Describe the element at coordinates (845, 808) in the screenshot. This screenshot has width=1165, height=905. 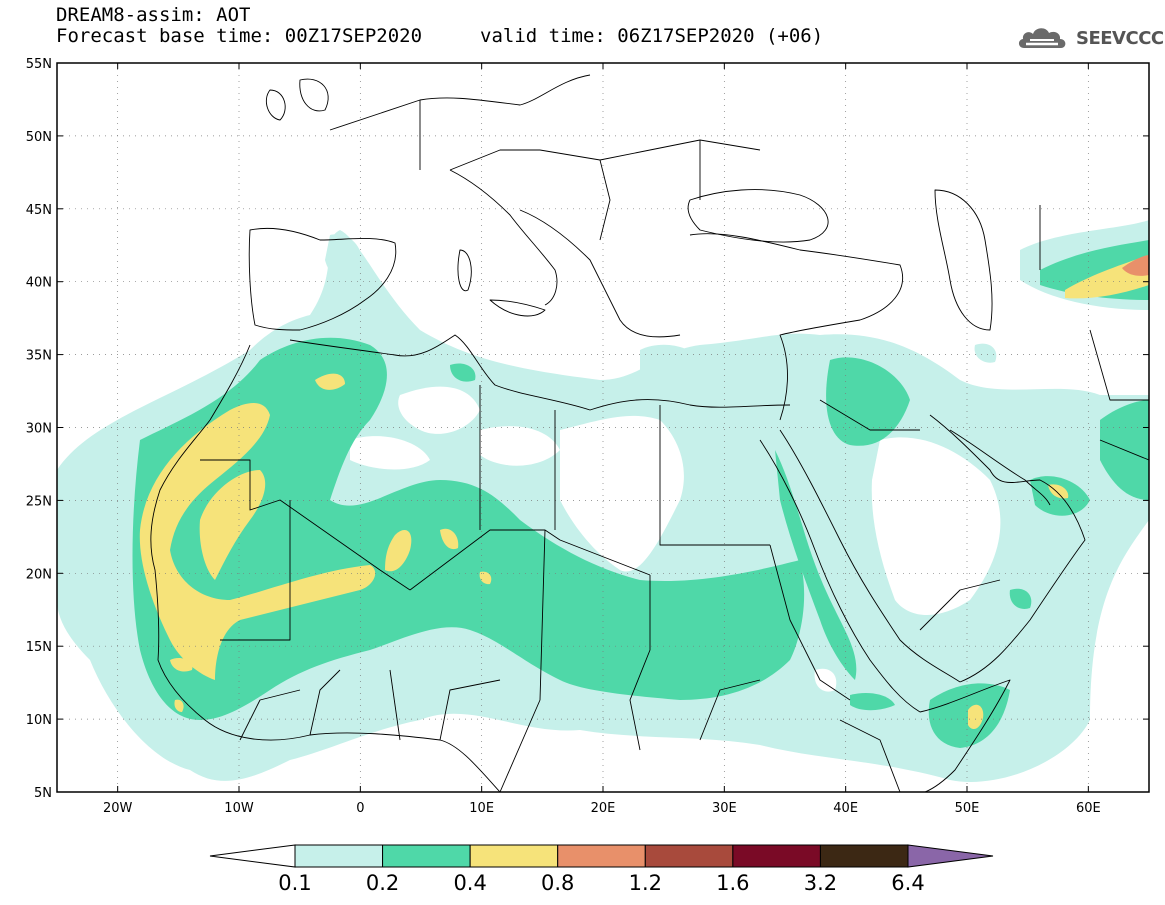
I see `longitude-tick-label: 40E` at that location.